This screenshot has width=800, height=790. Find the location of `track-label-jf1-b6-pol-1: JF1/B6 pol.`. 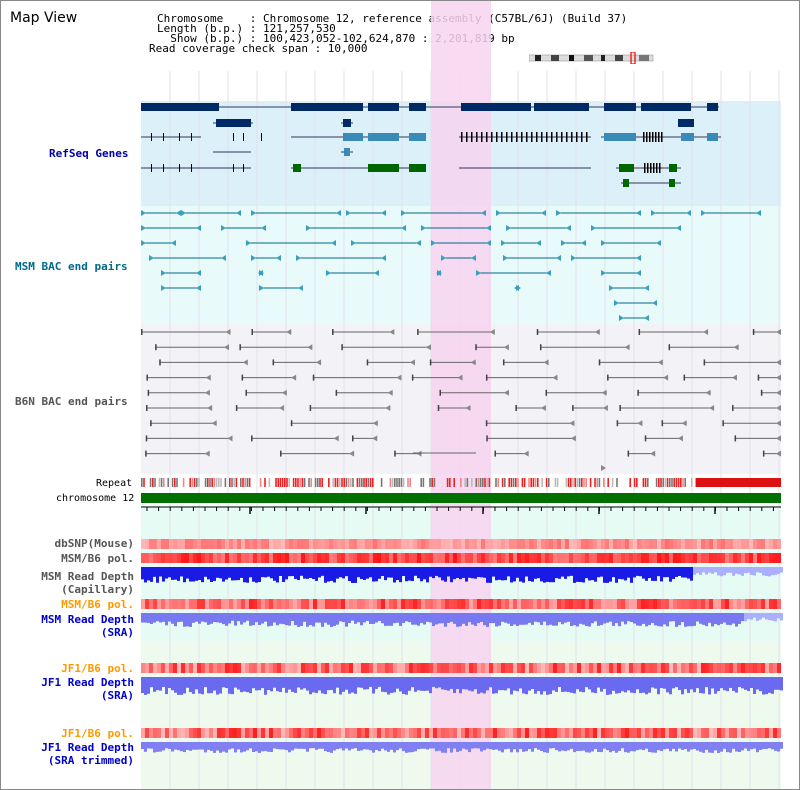

track-label-jf1-b6-pol-1: JF1/B6 pol. is located at coordinates (97, 668).